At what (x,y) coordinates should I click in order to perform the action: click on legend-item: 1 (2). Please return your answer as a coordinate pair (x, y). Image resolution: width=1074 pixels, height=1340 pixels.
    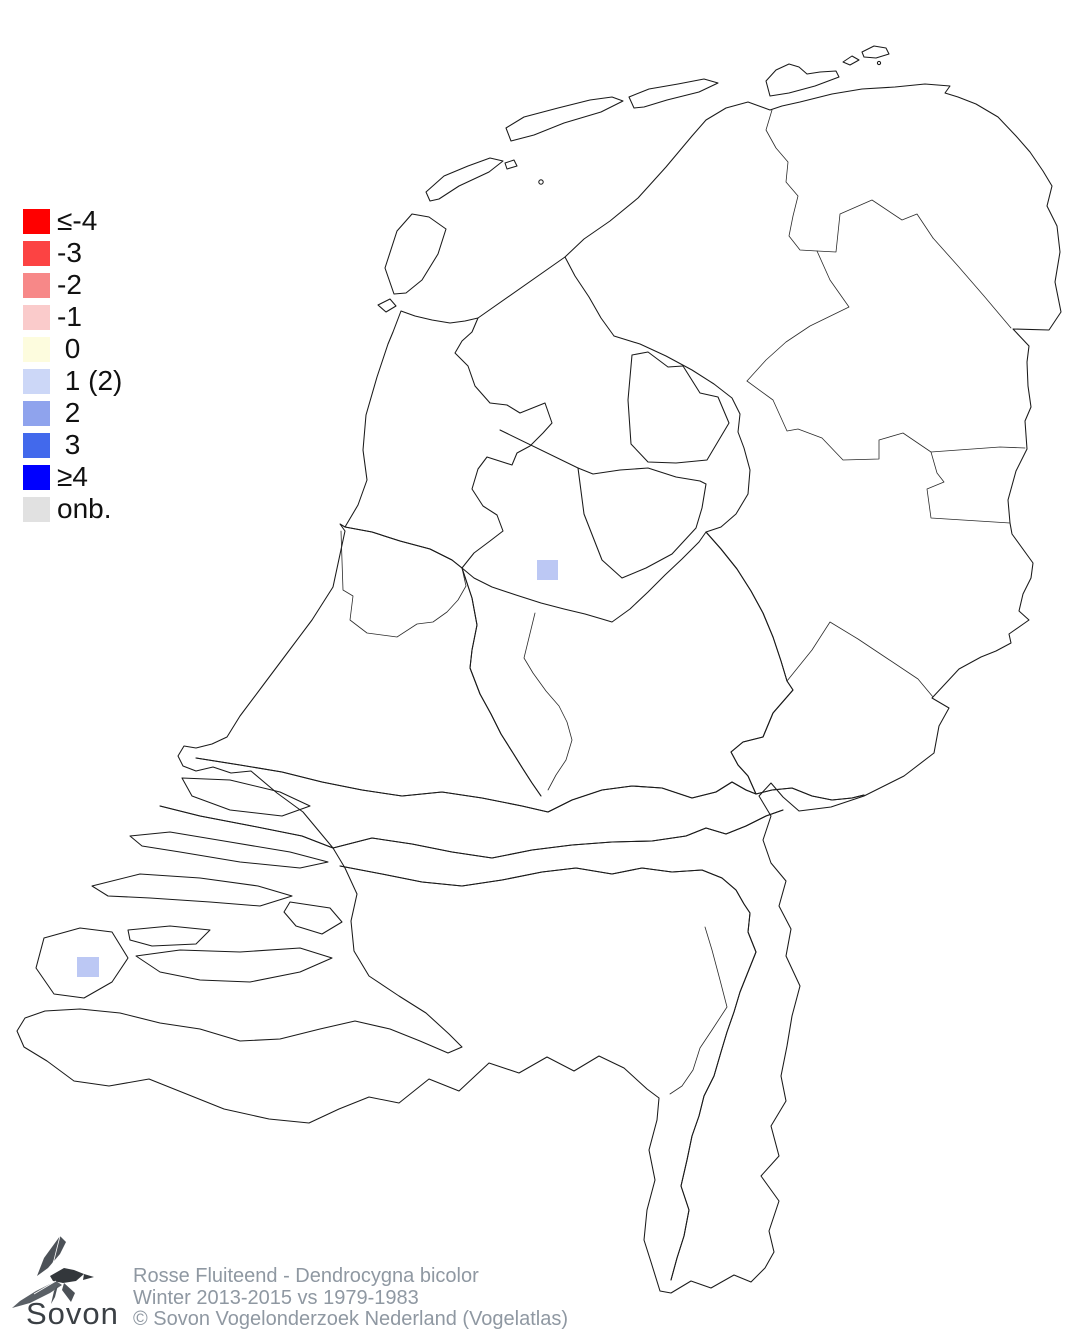
    Looking at the image, I should click on (72, 381).